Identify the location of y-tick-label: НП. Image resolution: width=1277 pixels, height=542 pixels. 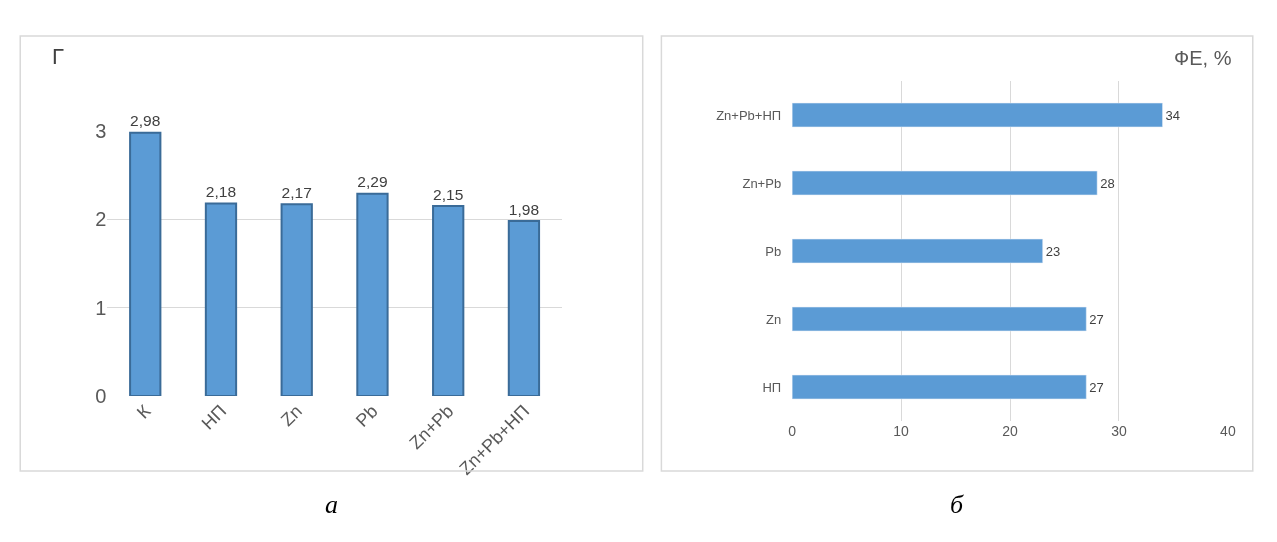
(772, 387).